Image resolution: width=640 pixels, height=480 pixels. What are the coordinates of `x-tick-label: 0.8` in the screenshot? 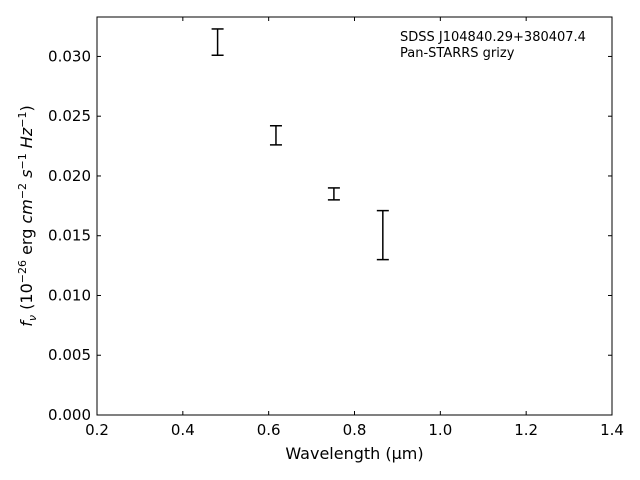 It's located at (355, 430).